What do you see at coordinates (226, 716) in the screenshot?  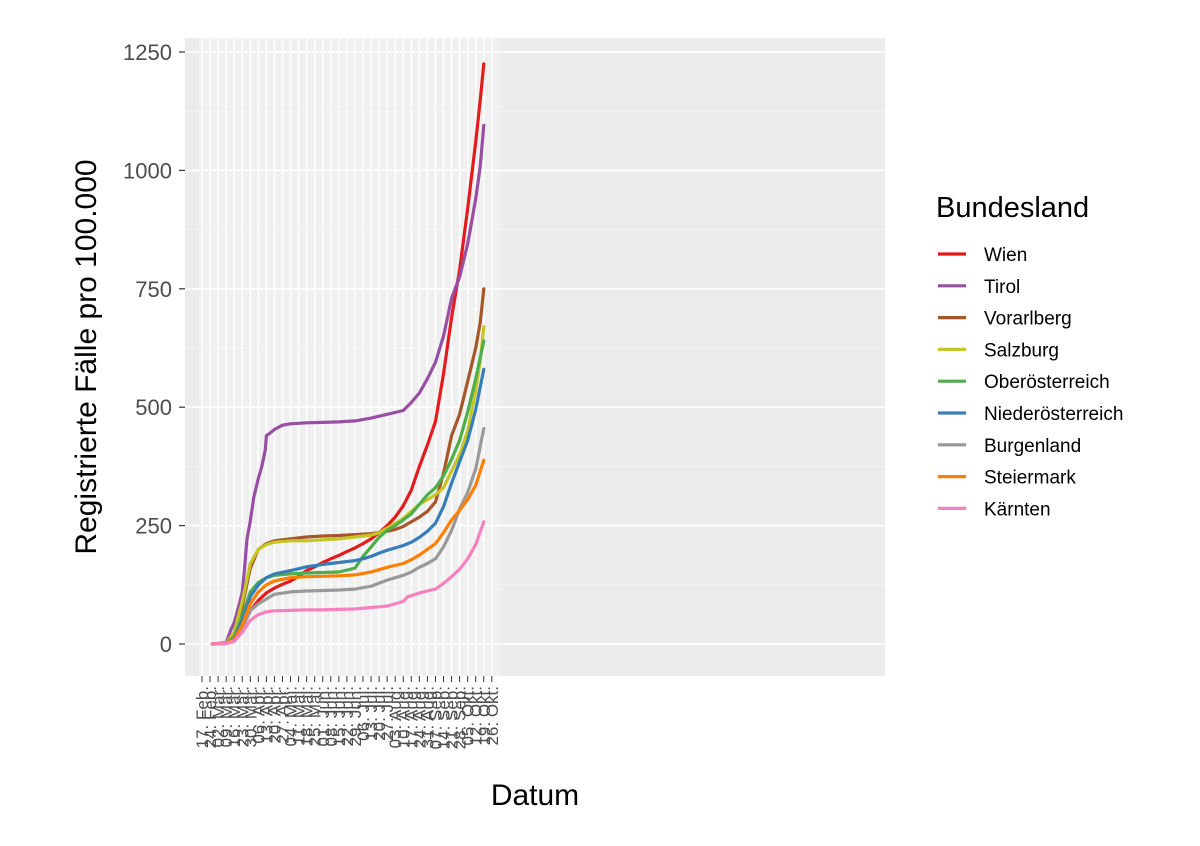 I see `x-tick-label: 09. Mär.` at bounding box center [226, 716].